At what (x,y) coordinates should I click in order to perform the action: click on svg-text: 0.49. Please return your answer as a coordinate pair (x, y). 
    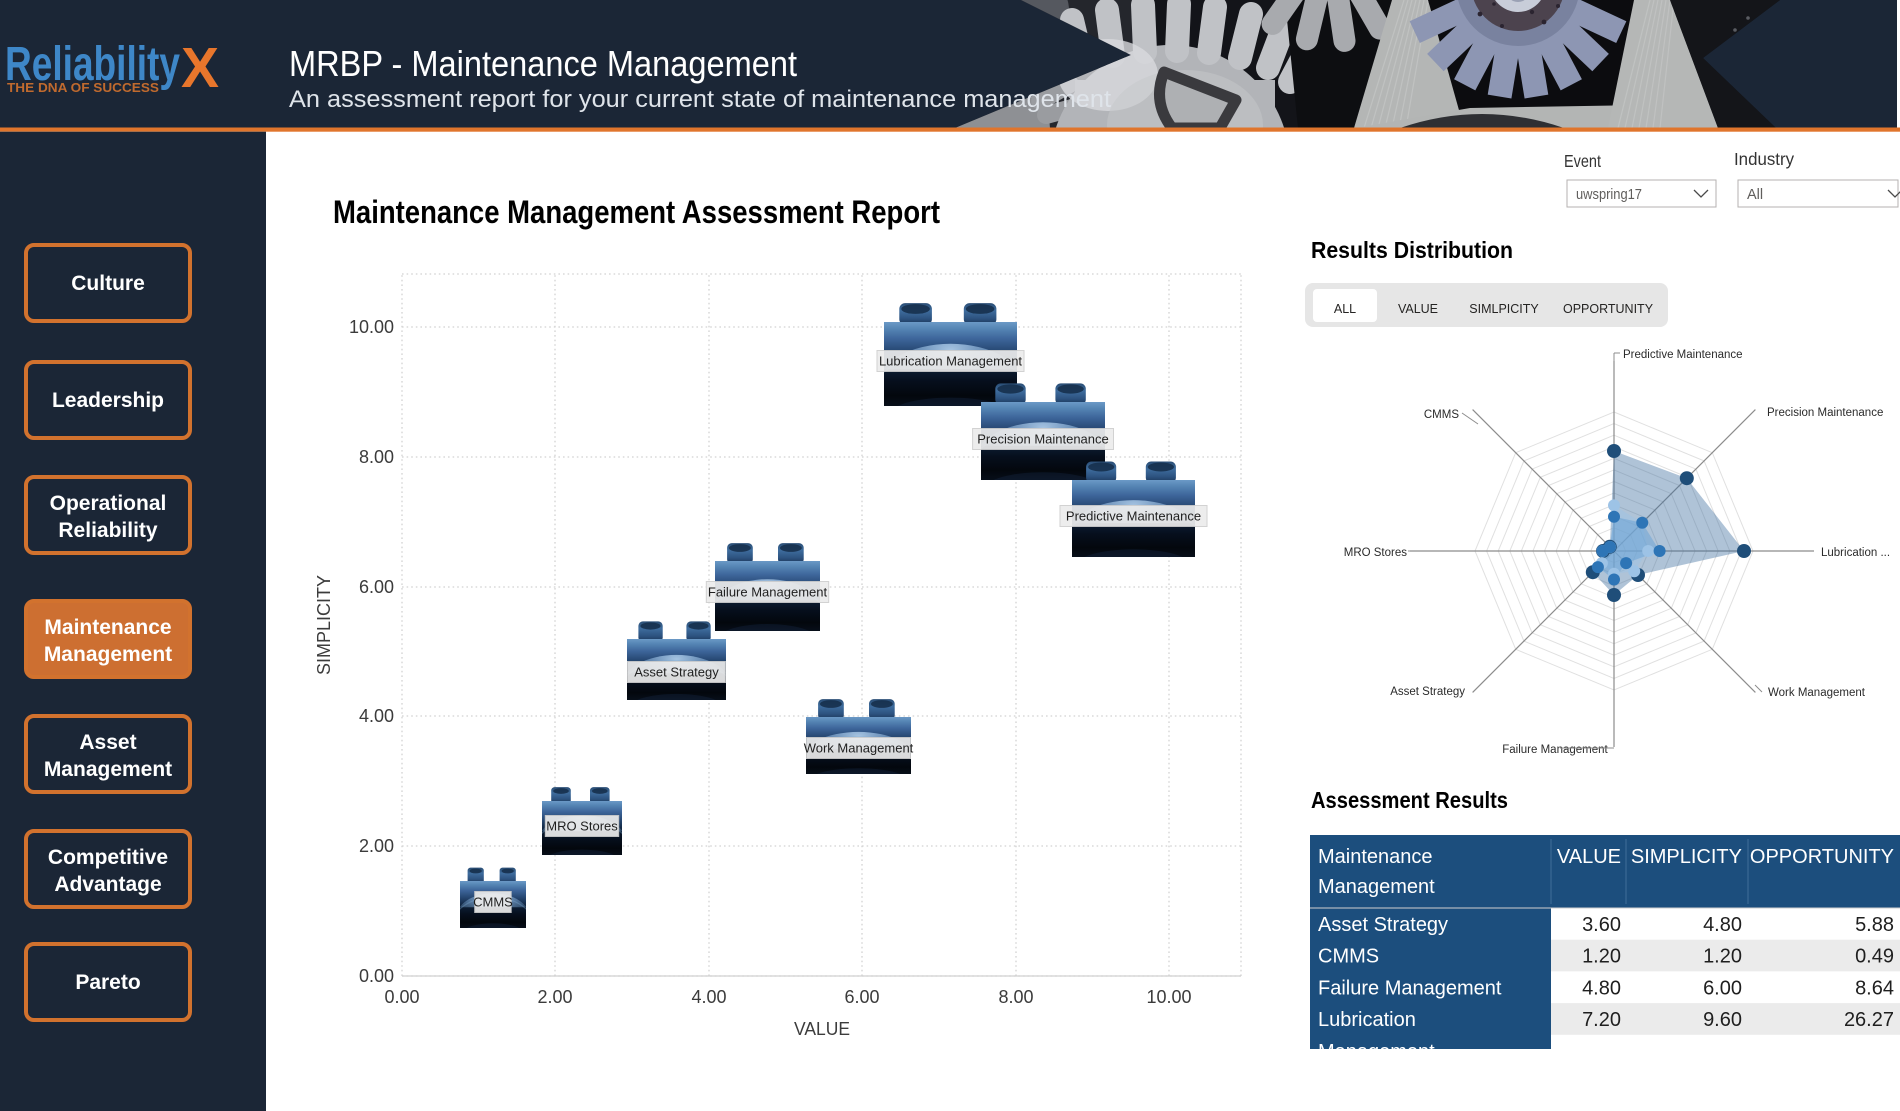
    Looking at the image, I should click on (1874, 957).